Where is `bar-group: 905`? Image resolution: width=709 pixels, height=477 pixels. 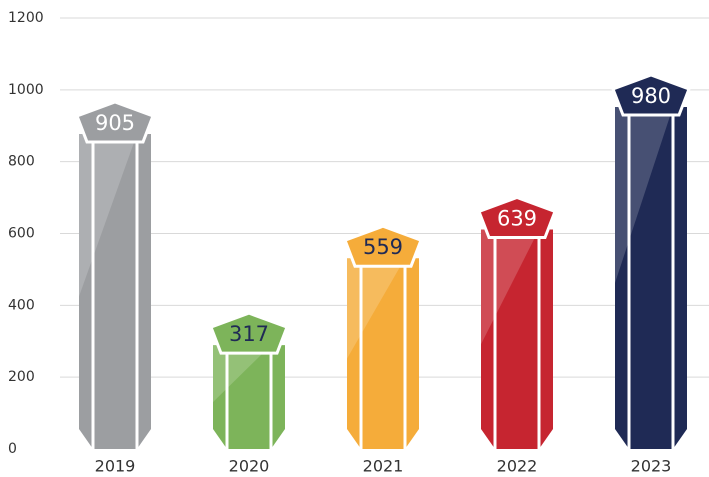 bar-group: 905 is located at coordinates (115, 274).